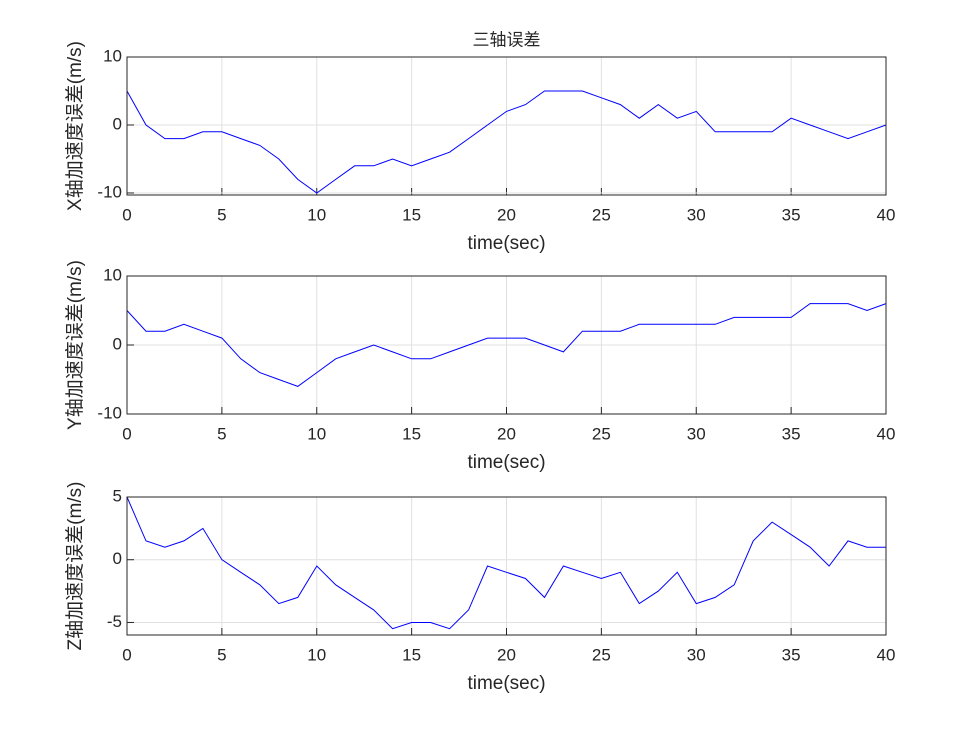 This screenshot has height=735, width=980. Describe the element at coordinates (75, 566) in the screenshot. I see `y-axis-label: Z轴加速度误差(m/s)` at that location.